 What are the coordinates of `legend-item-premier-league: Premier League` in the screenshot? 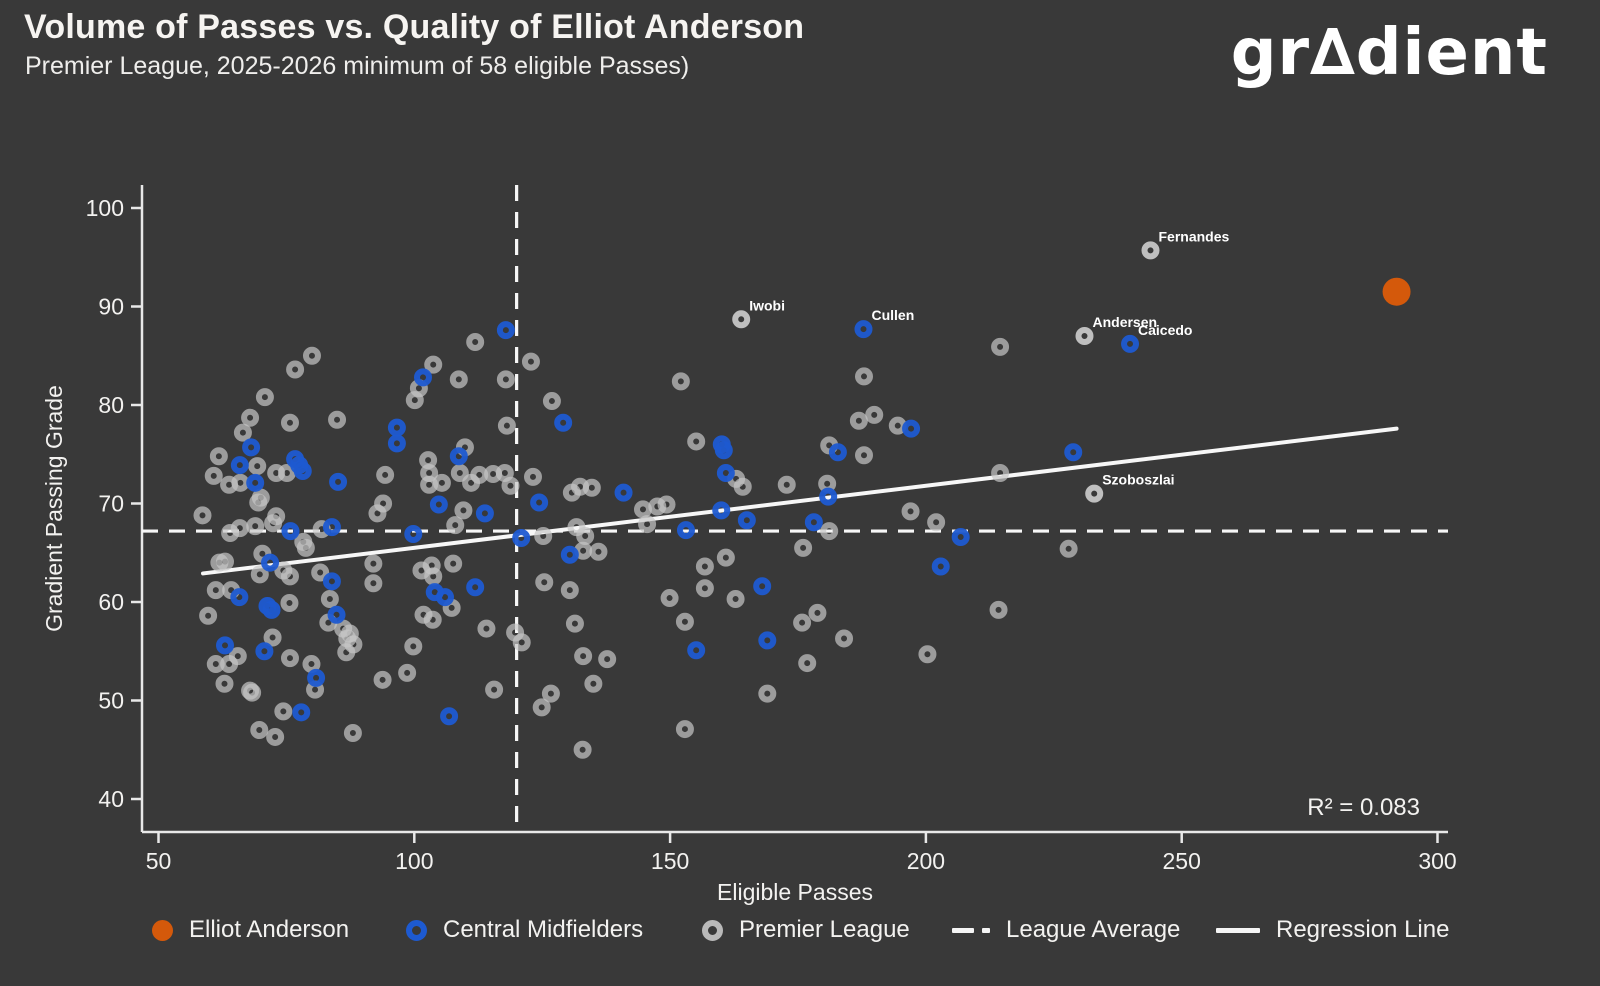 It's located at (806, 930).